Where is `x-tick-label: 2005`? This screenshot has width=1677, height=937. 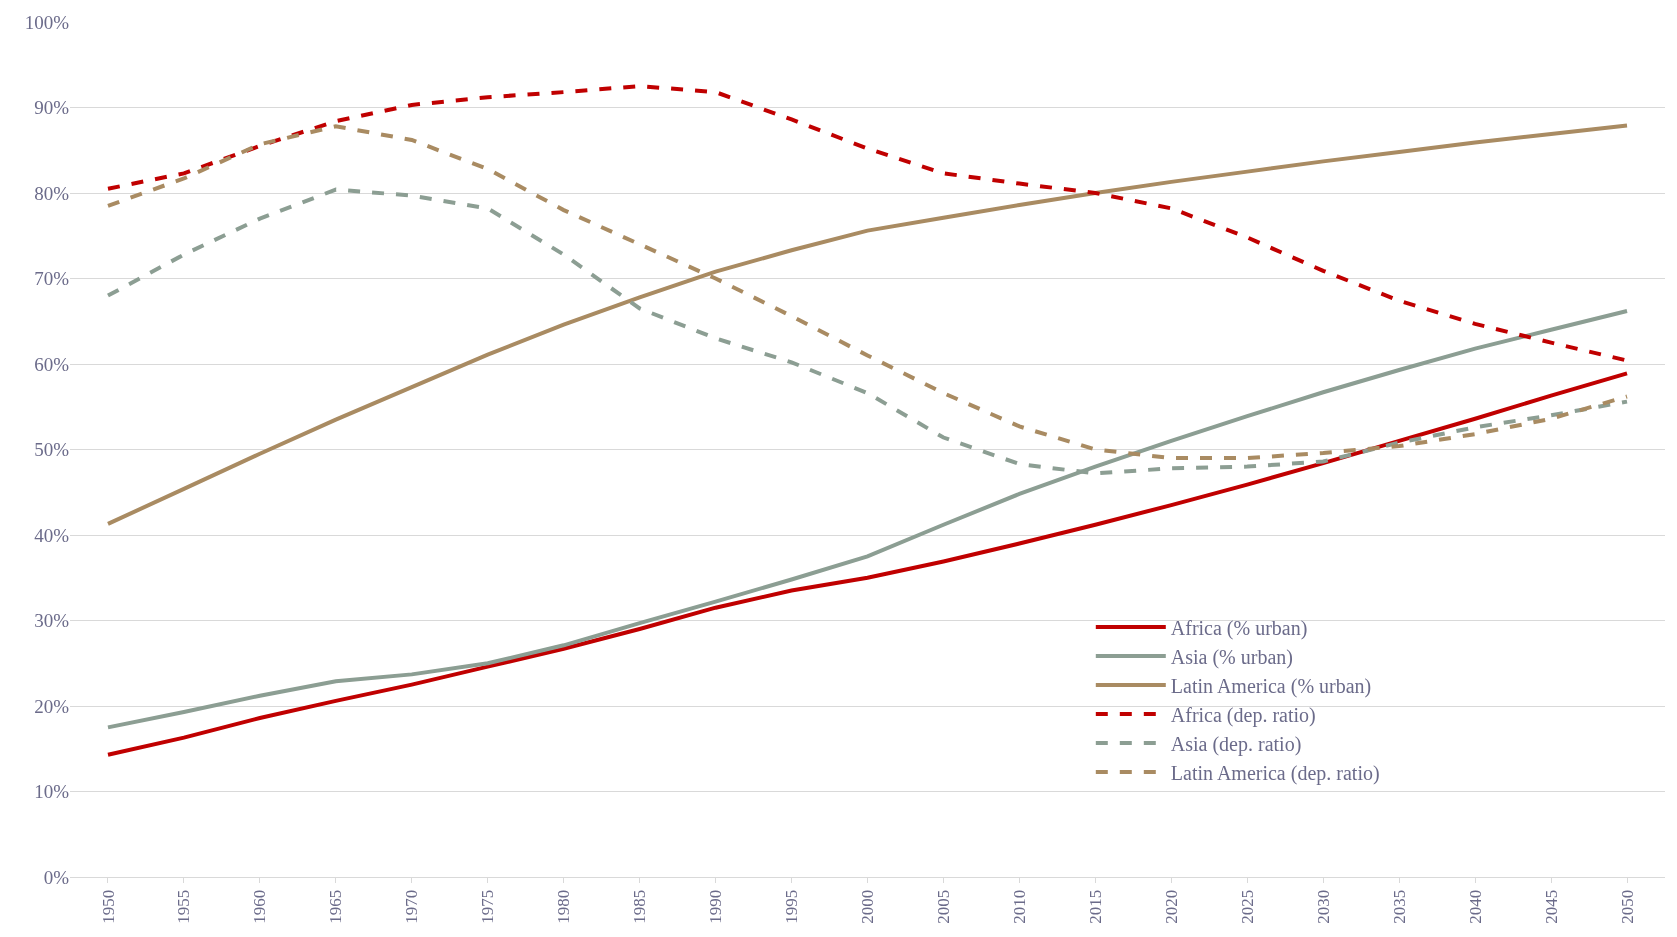
x-tick-label: 2005 is located at coordinates (943, 906).